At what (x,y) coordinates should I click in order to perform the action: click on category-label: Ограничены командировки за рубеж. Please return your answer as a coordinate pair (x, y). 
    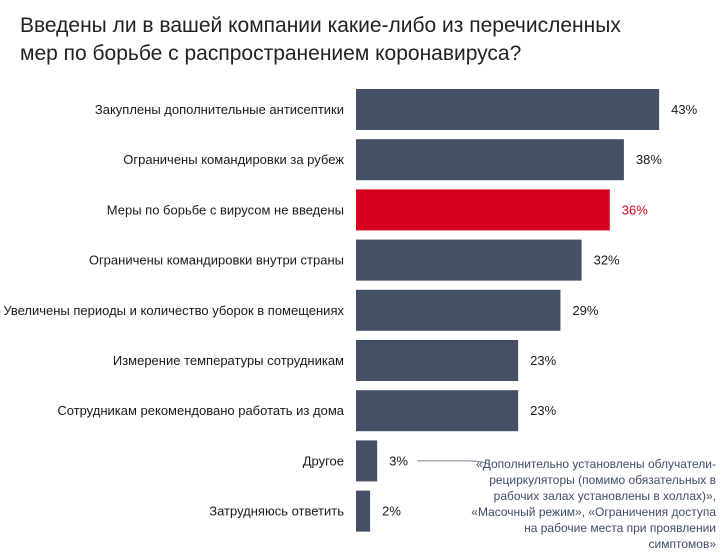
    Looking at the image, I should click on (233, 159).